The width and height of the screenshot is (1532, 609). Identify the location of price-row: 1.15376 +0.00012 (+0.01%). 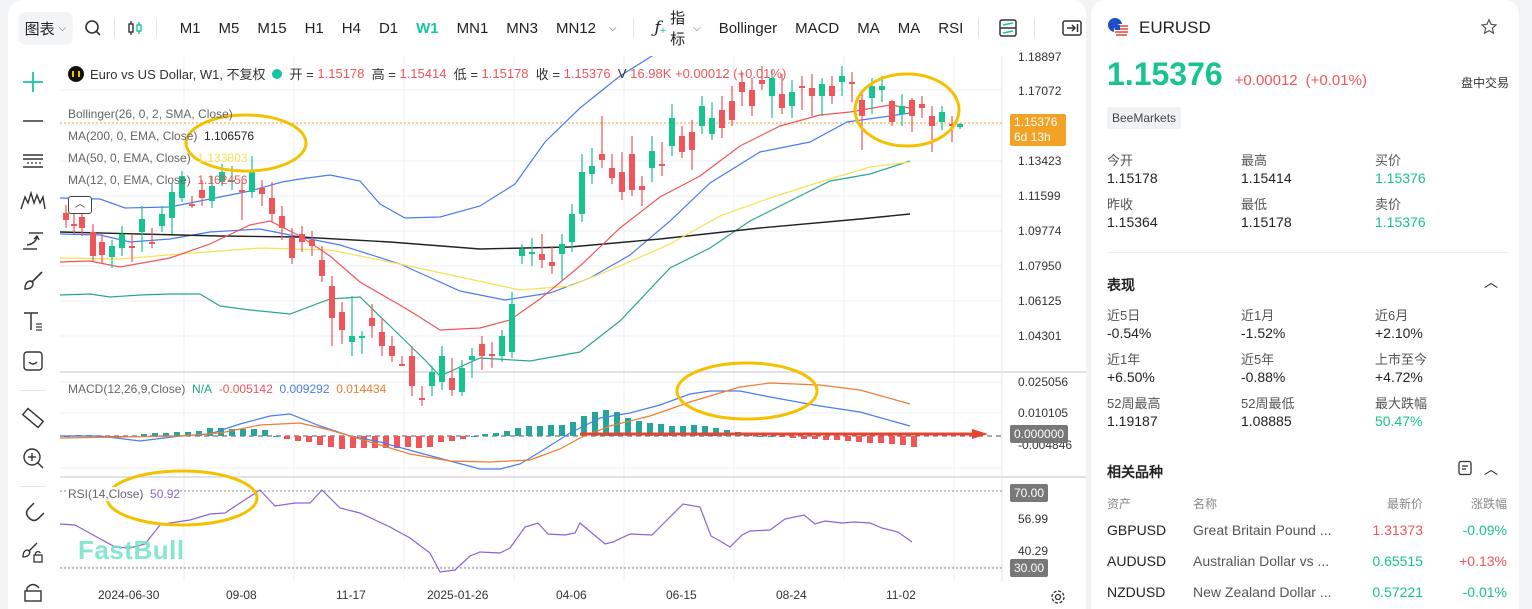
(1237, 74).